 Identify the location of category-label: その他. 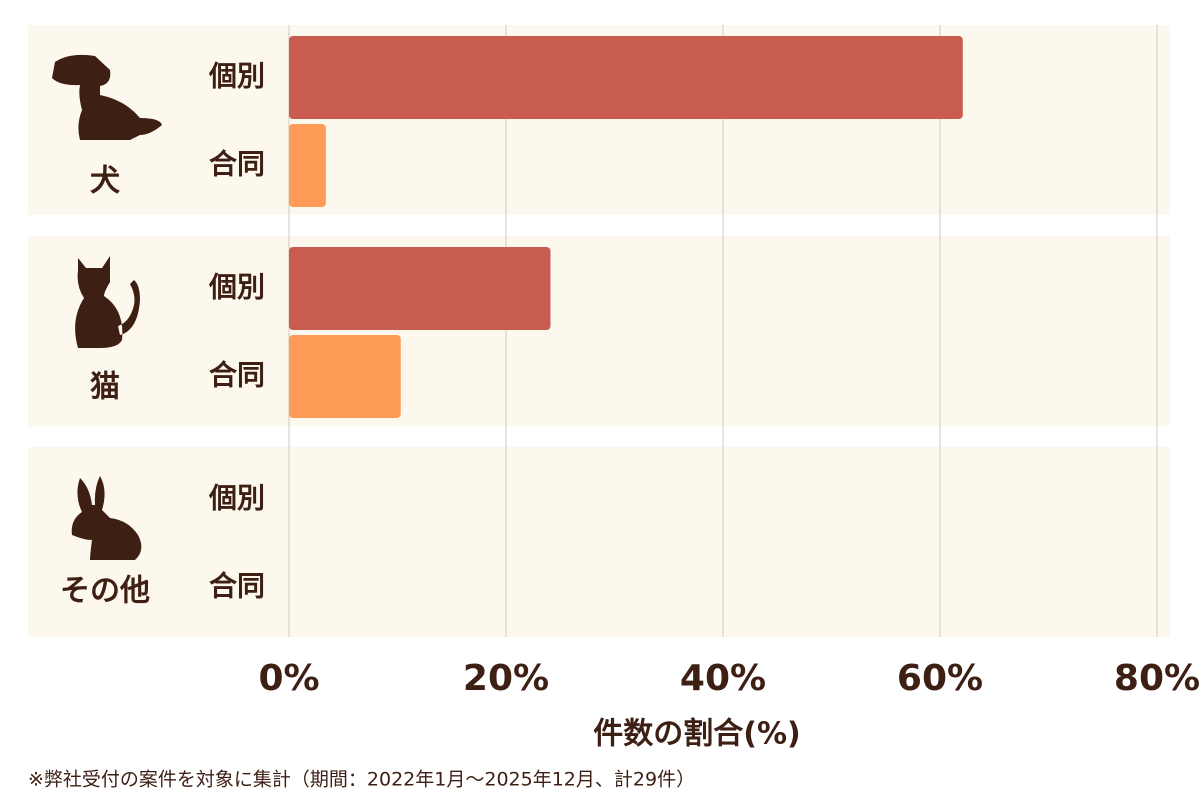
(105, 591).